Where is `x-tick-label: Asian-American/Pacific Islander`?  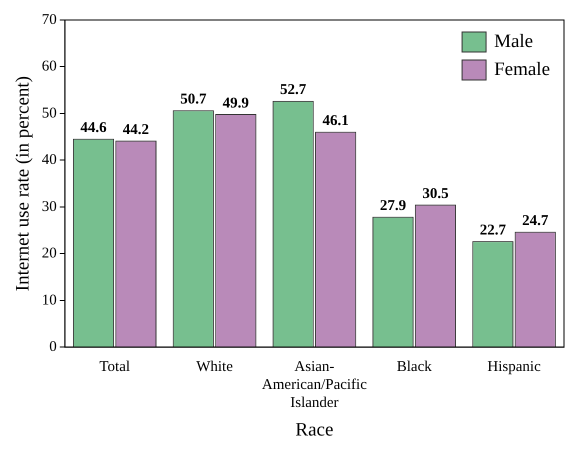 x-tick-label: Asian-American/Pacific Islander is located at coordinates (315, 385).